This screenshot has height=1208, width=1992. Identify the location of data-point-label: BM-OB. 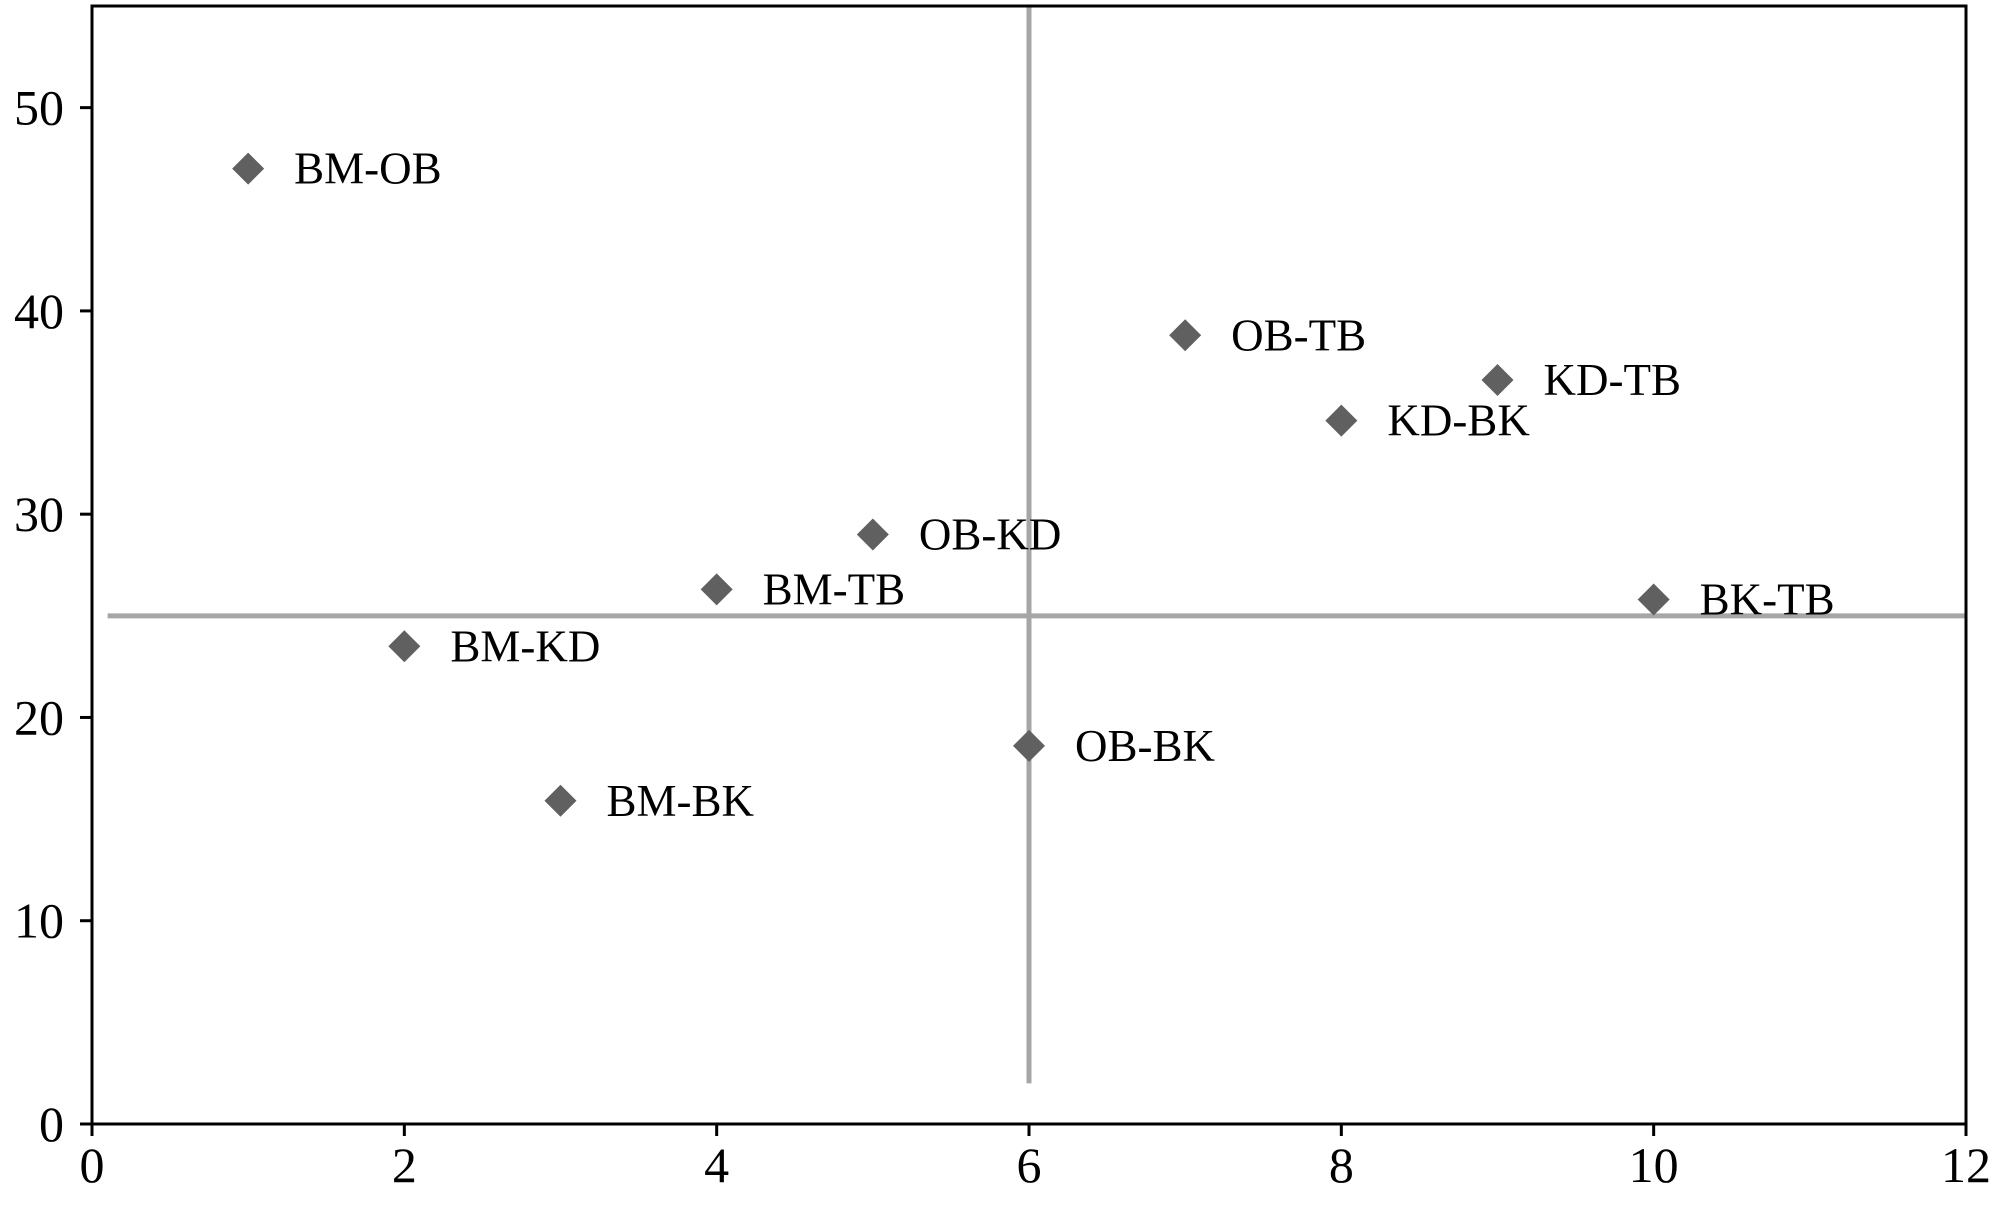
(368, 169).